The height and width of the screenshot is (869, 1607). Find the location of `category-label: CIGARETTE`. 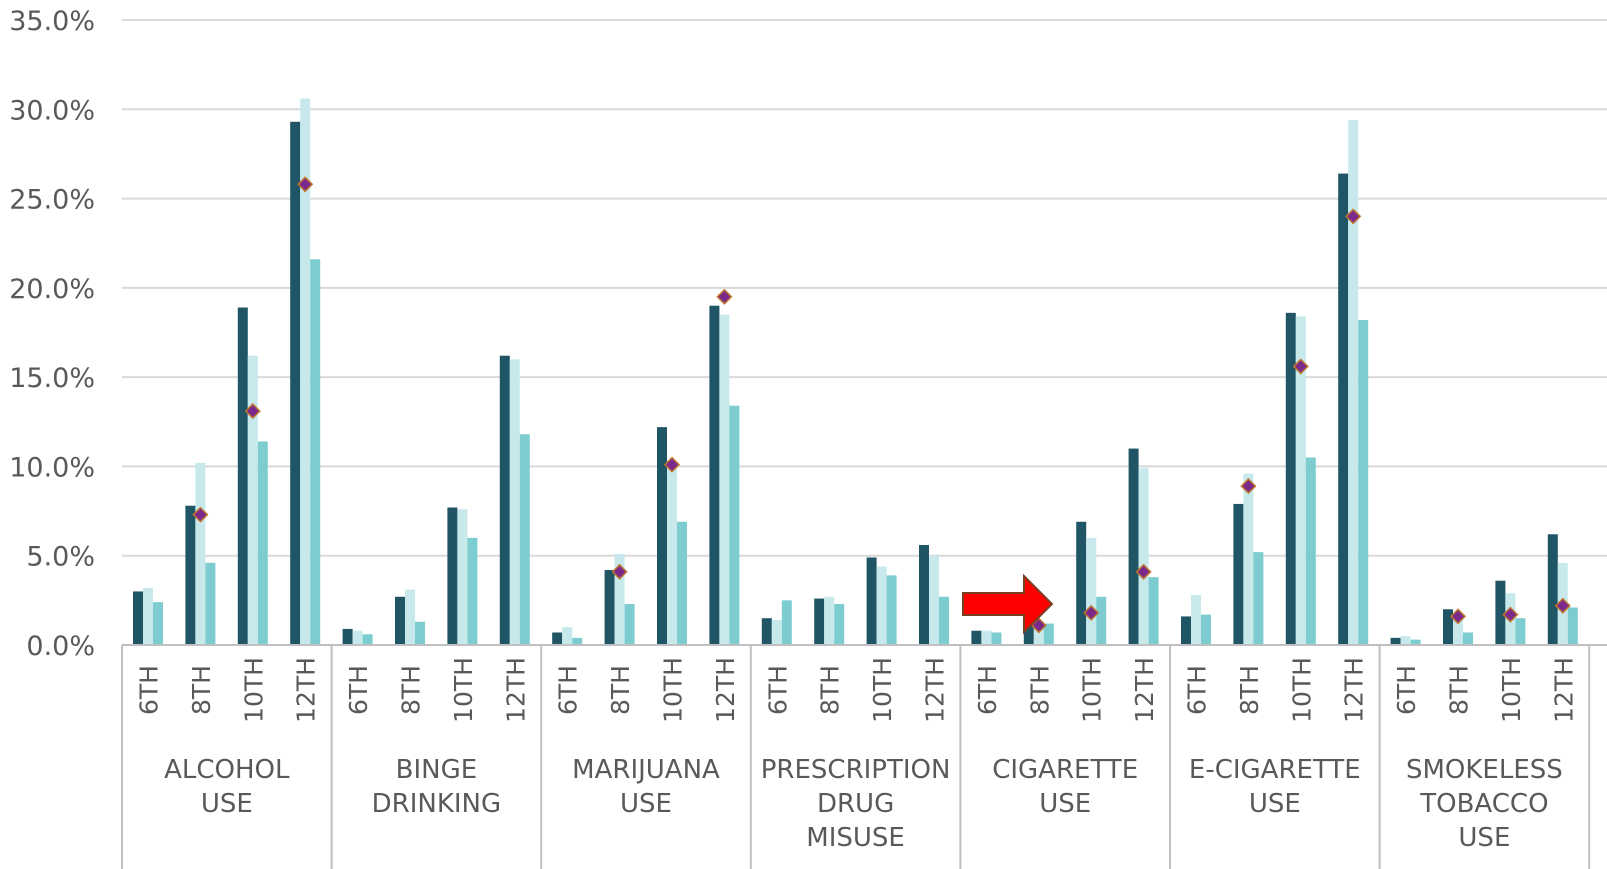

category-label: CIGARETTE is located at coordinates (1065, 770).